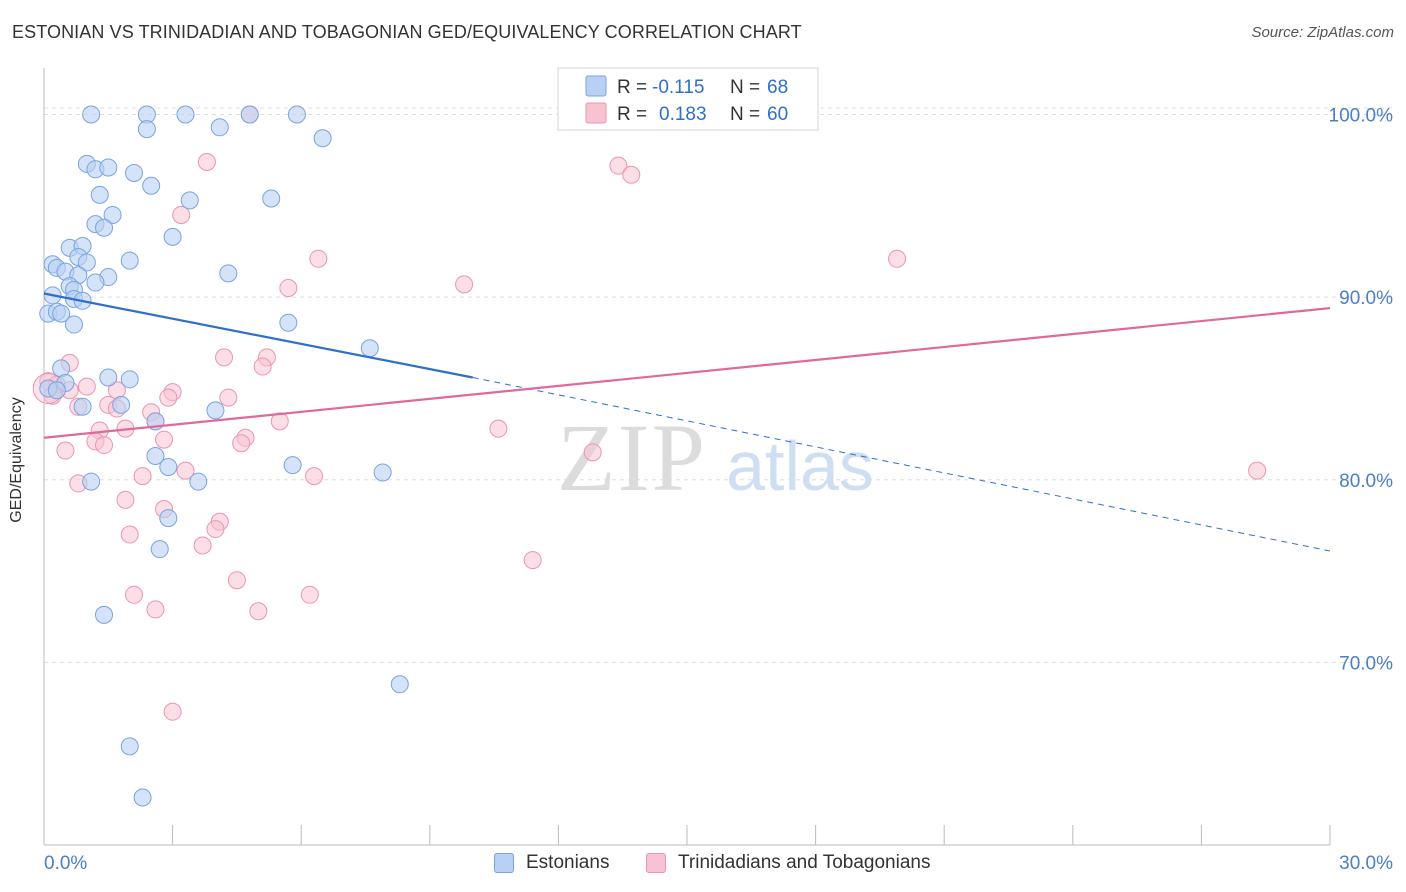 This screenshot has height=892, width=1406. What do you see at coordinates (1322, 32) in the screenshot?
I see `source-credit: Source: ZipAtlas.com` at bounding box center [1322, 32].